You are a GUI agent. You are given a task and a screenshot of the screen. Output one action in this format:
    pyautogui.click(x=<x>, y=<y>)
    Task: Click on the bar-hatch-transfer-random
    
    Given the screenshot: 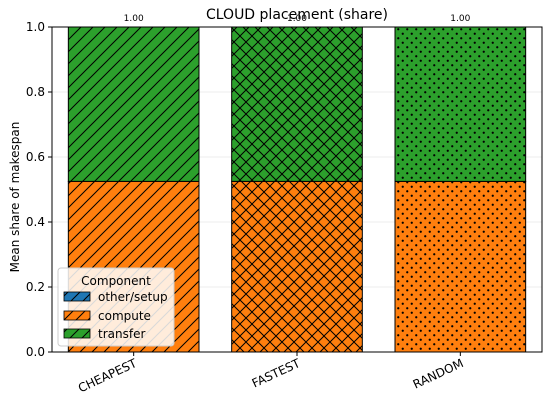 What is the action you would take?
    pyautogui.click(x=460, y=104)
    